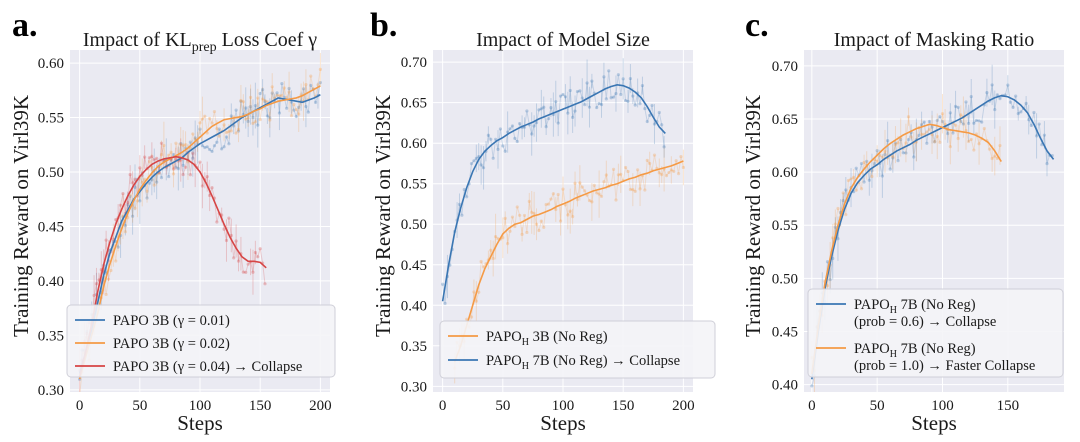 The image size is (1080, 442). Describe the element at coordinates (934, 40) in the screenshot. I see `title-text: Impact of Masking Ratio` at that location.